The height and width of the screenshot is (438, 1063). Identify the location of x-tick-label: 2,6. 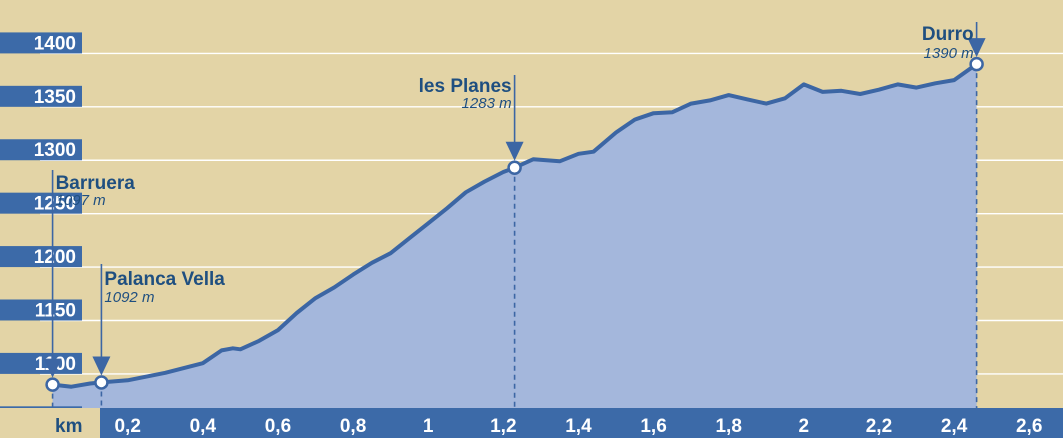
(1029, 426).